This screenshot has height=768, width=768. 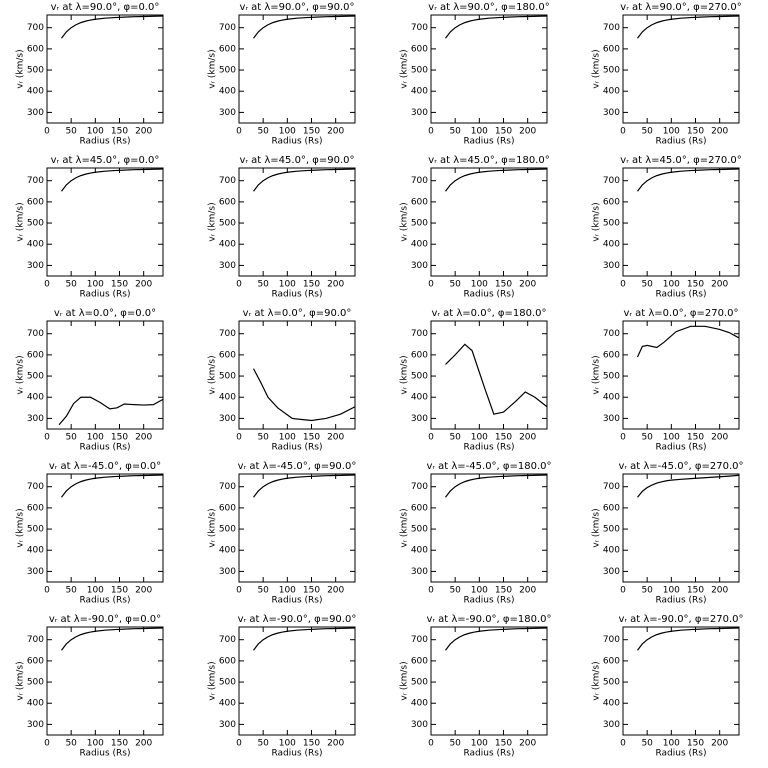 What do you see at coordinates (296, 160) in the screenshot?
I see `chart-title: vᵣ at λ=45.0°, φ=90.0°` at bounding box center [296, 160].